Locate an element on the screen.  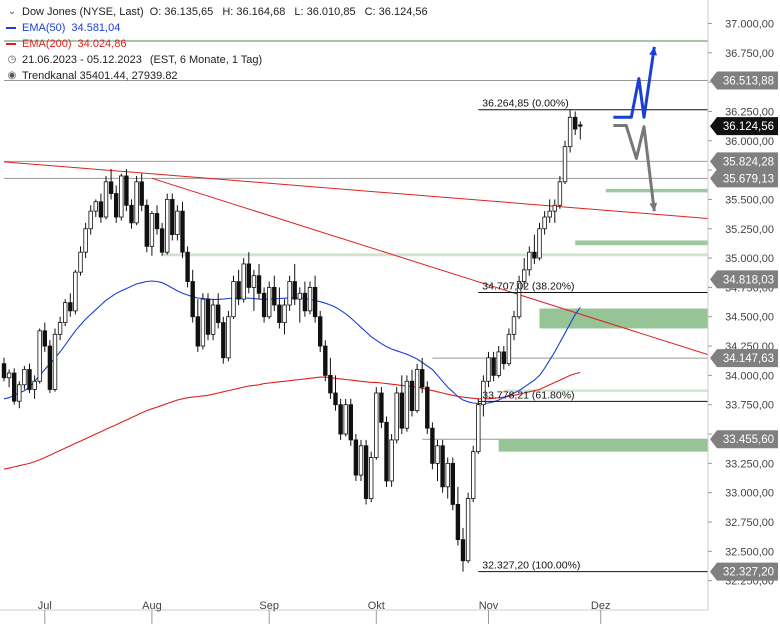
legend-ema50-row: EMA(50) 34.581,04 is located at coordinates (217, 28).